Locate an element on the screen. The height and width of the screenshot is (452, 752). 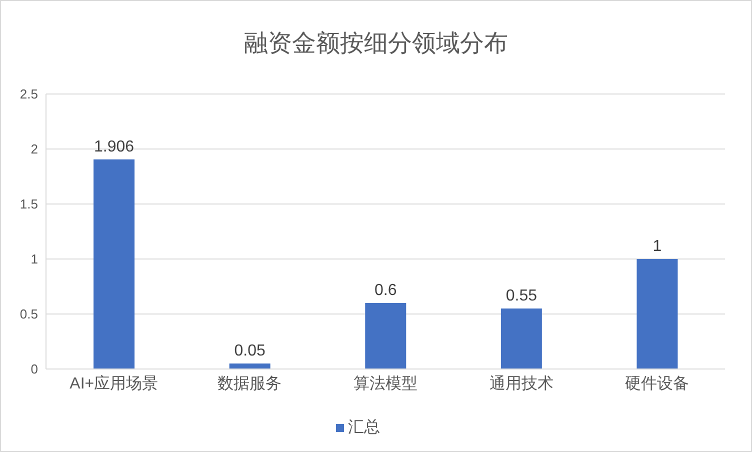
y-tick-label: 0 is located at coordinates (34, 369).